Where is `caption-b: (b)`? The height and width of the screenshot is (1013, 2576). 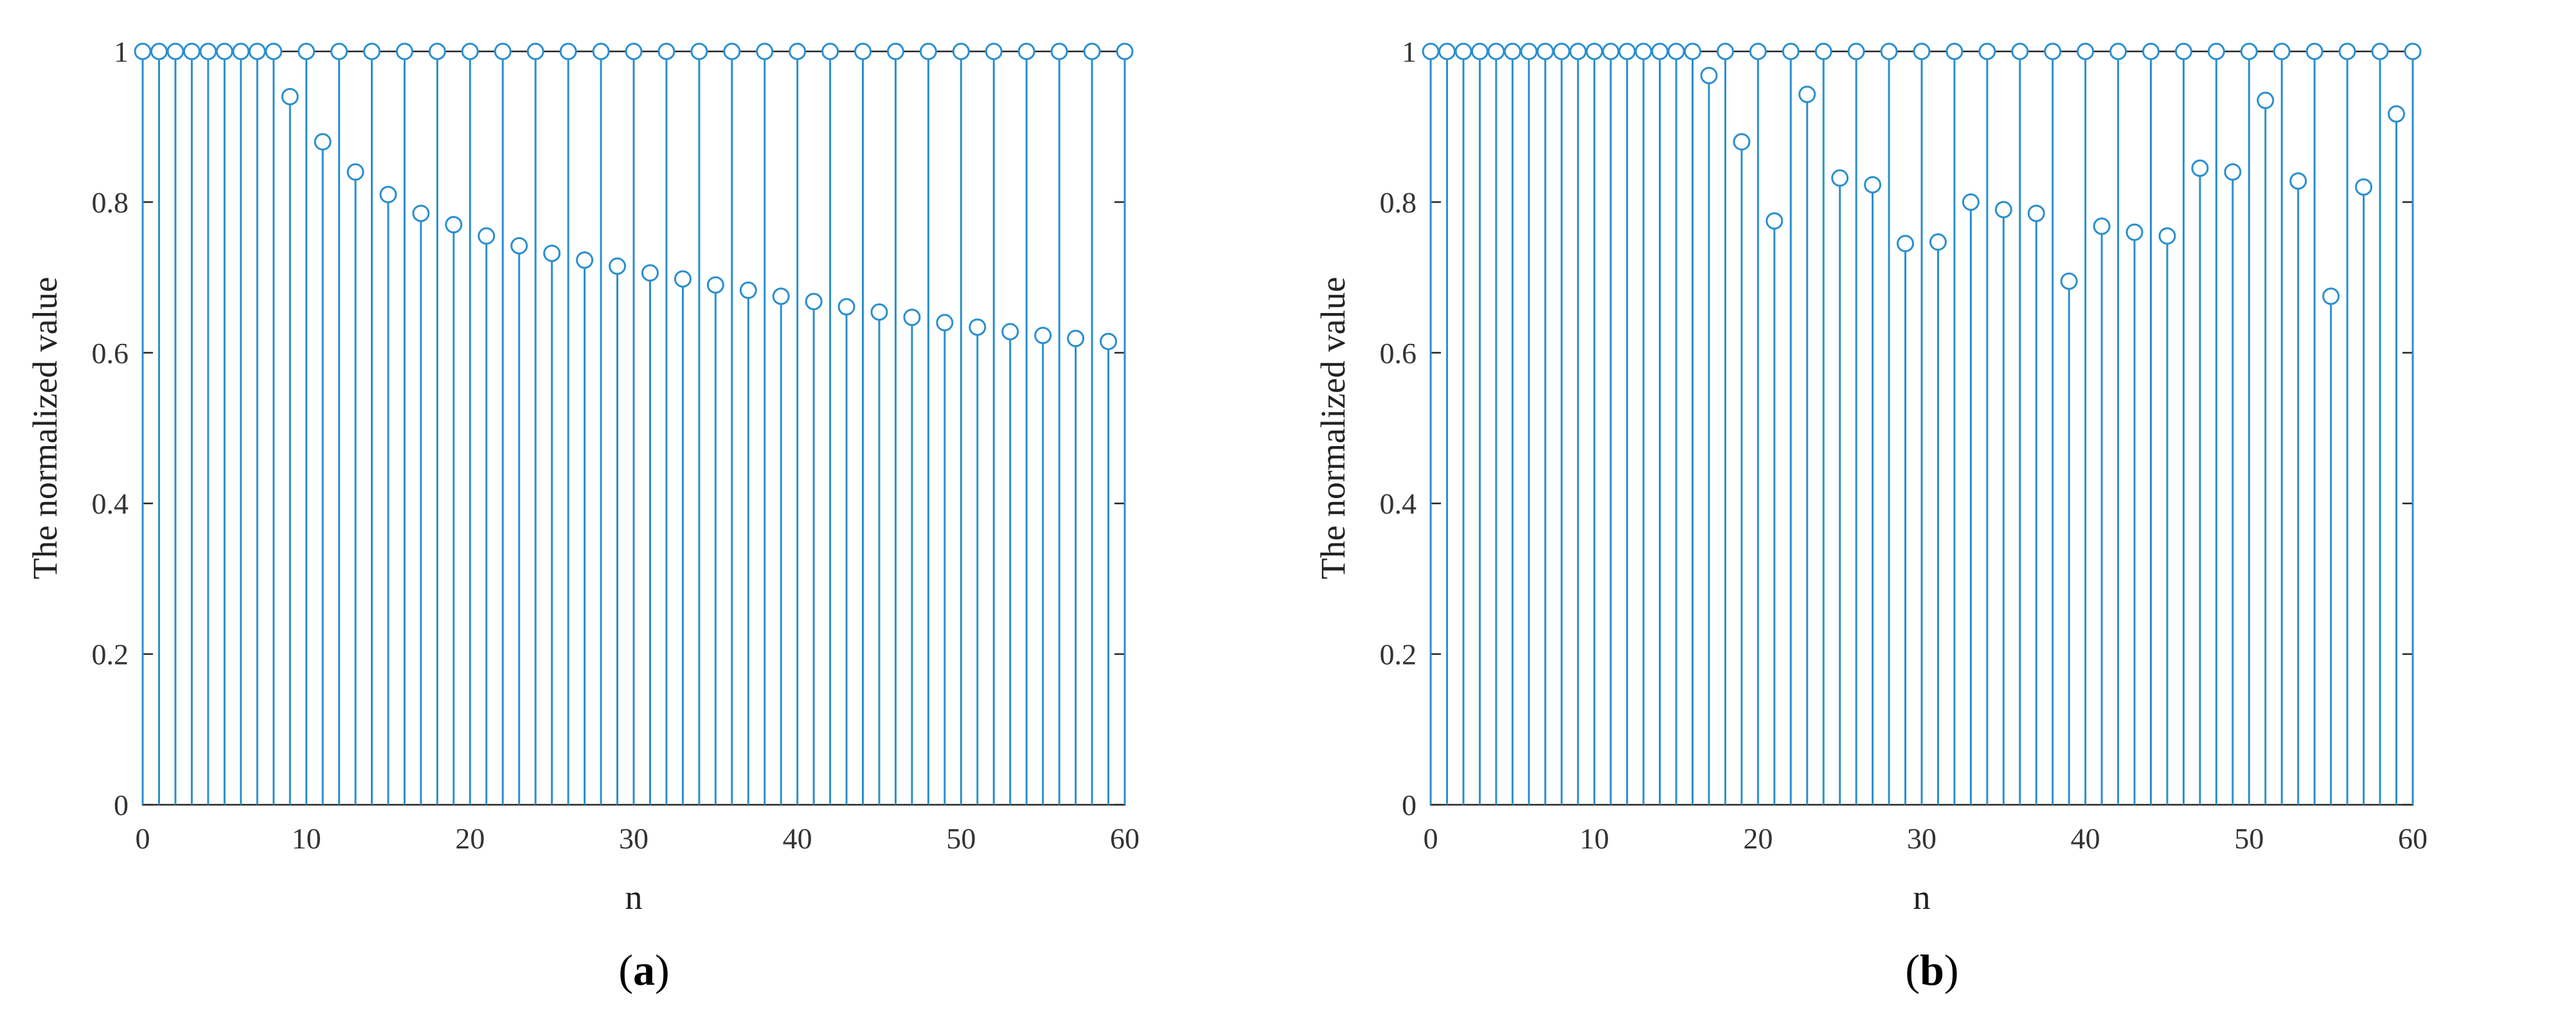 caption-b: (b) is located at coordinates (1932, 970).